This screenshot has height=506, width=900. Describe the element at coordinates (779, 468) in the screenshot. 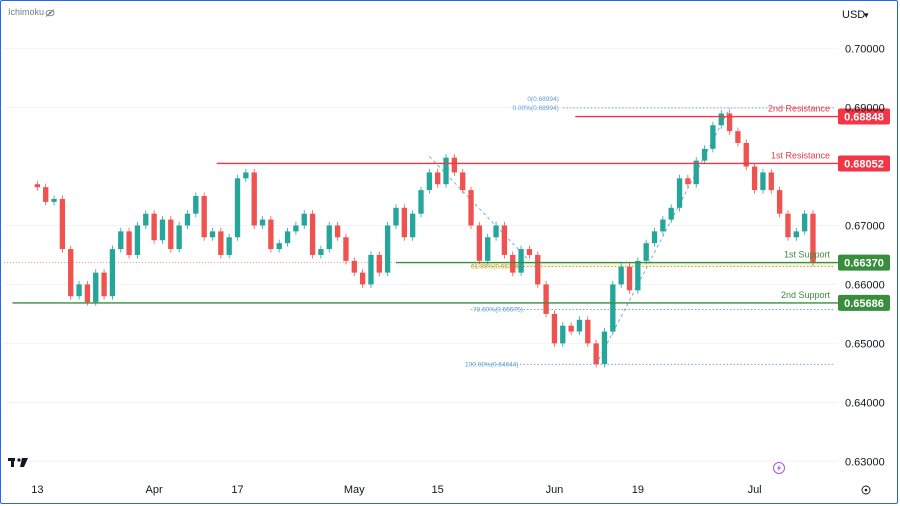

I see `lightning-icon` at that location.